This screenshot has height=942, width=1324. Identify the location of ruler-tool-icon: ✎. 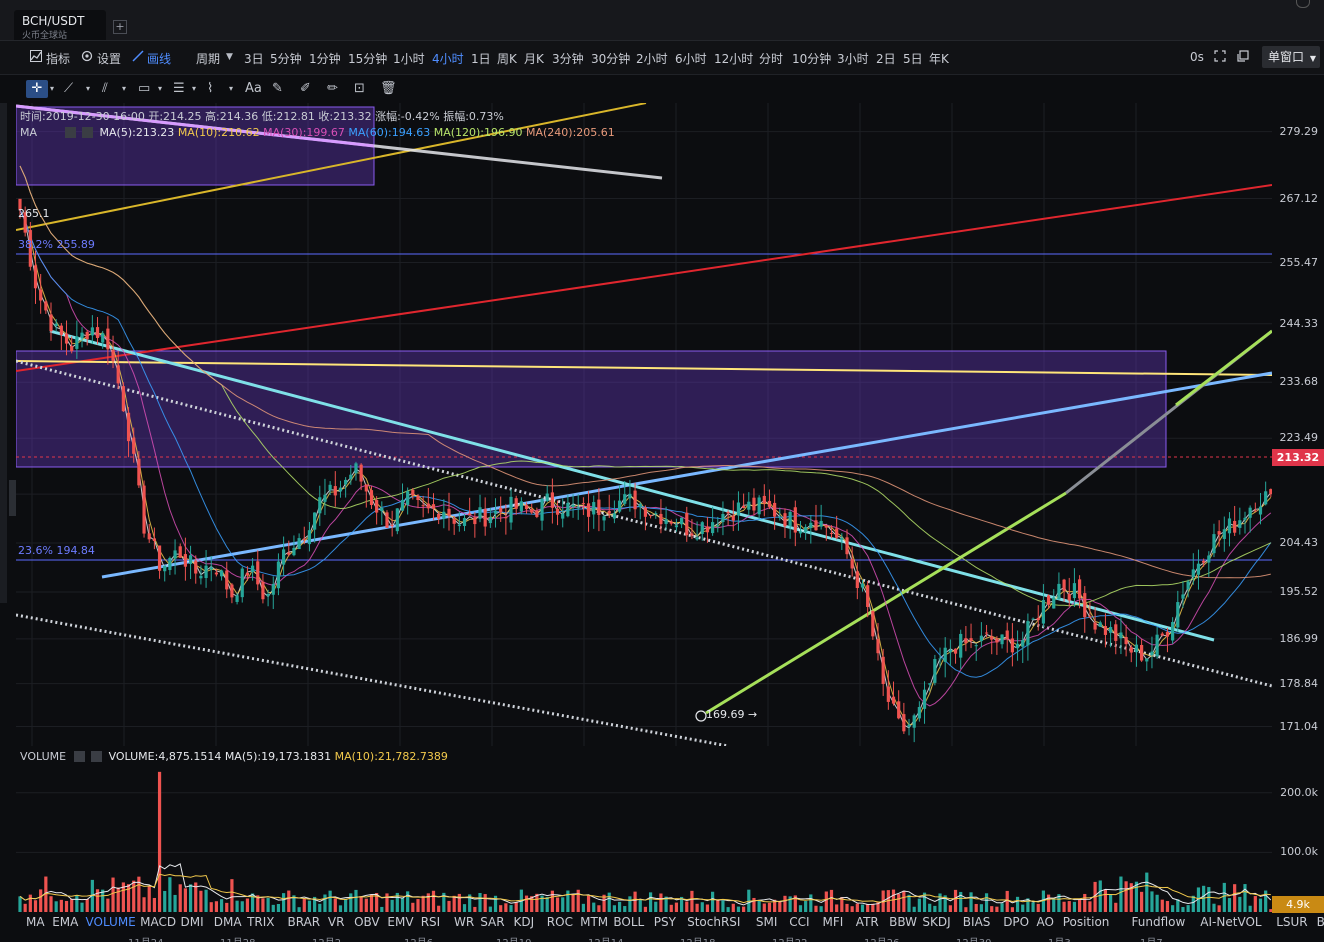
(277, 88).